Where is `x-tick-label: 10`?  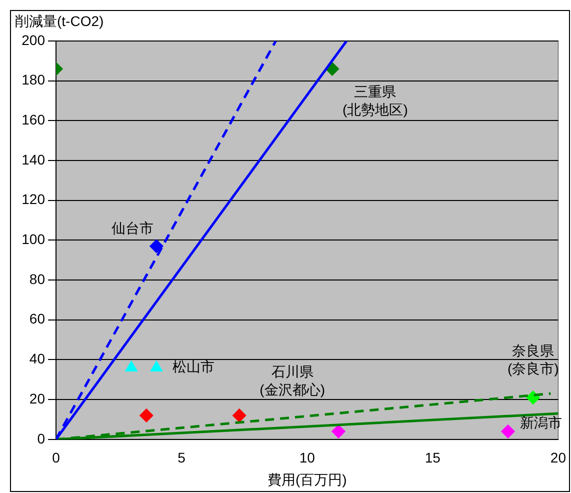
x-tick-label: 10 is located at coordinates (307, 458).